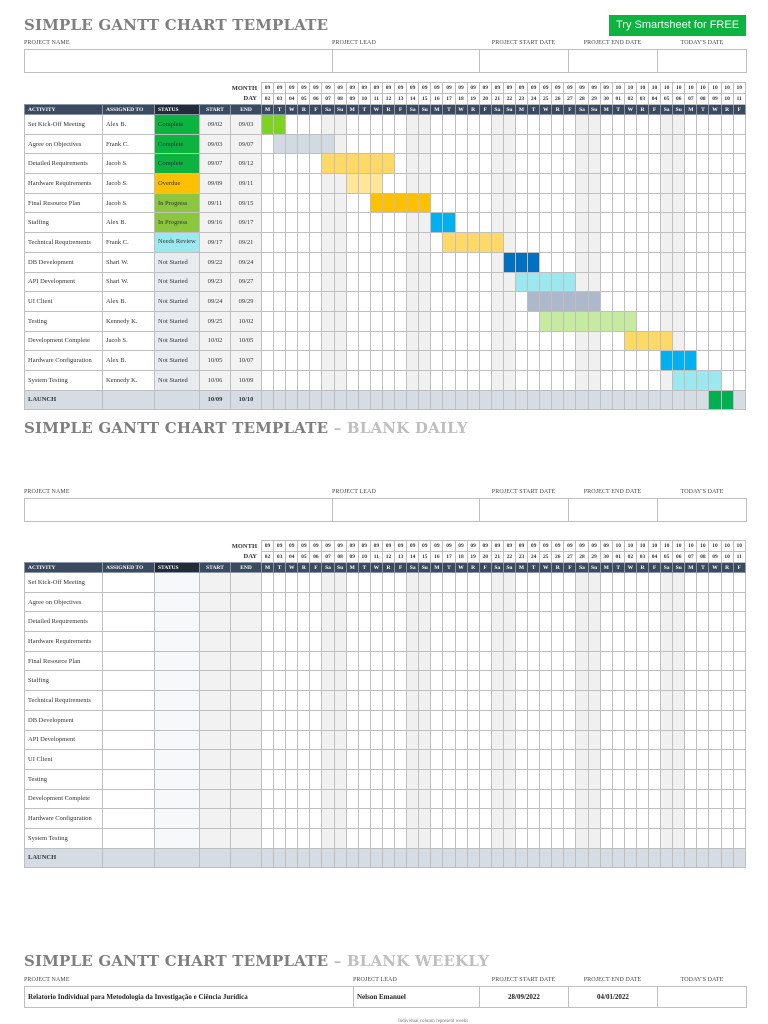 This screenshot has width=768, height=1024. What do you see at coordinates (246, 262) in the screenshot?
I see `end-cell: 09/24` at bounding box center [246, 262].